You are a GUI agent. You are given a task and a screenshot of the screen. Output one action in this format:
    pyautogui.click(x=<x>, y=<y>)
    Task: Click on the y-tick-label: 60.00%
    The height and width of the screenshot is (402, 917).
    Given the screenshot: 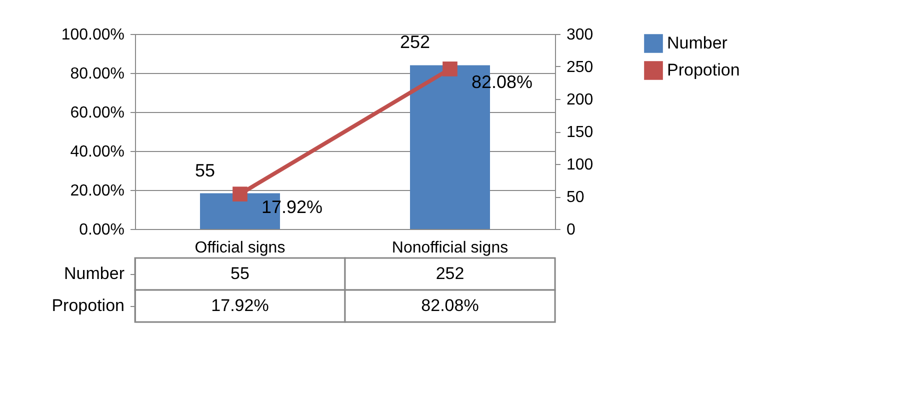 What is the action you would take?
    pyautogui.click(x=97, y=113)
    